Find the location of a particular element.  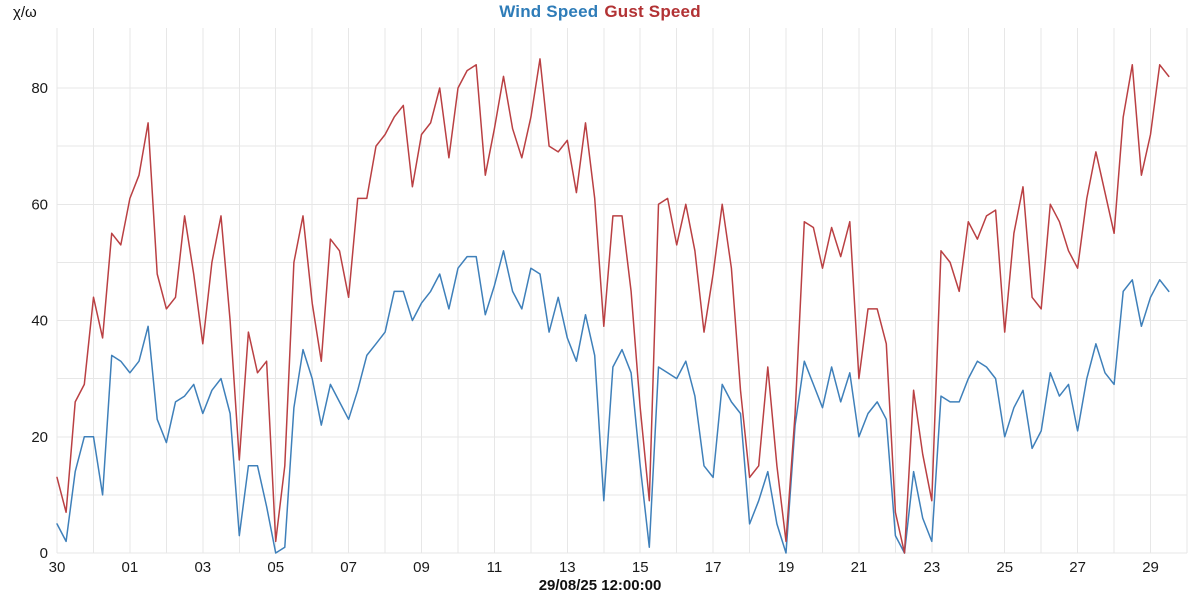

x-tick-label: 21 is located at coordinates (859, 567).